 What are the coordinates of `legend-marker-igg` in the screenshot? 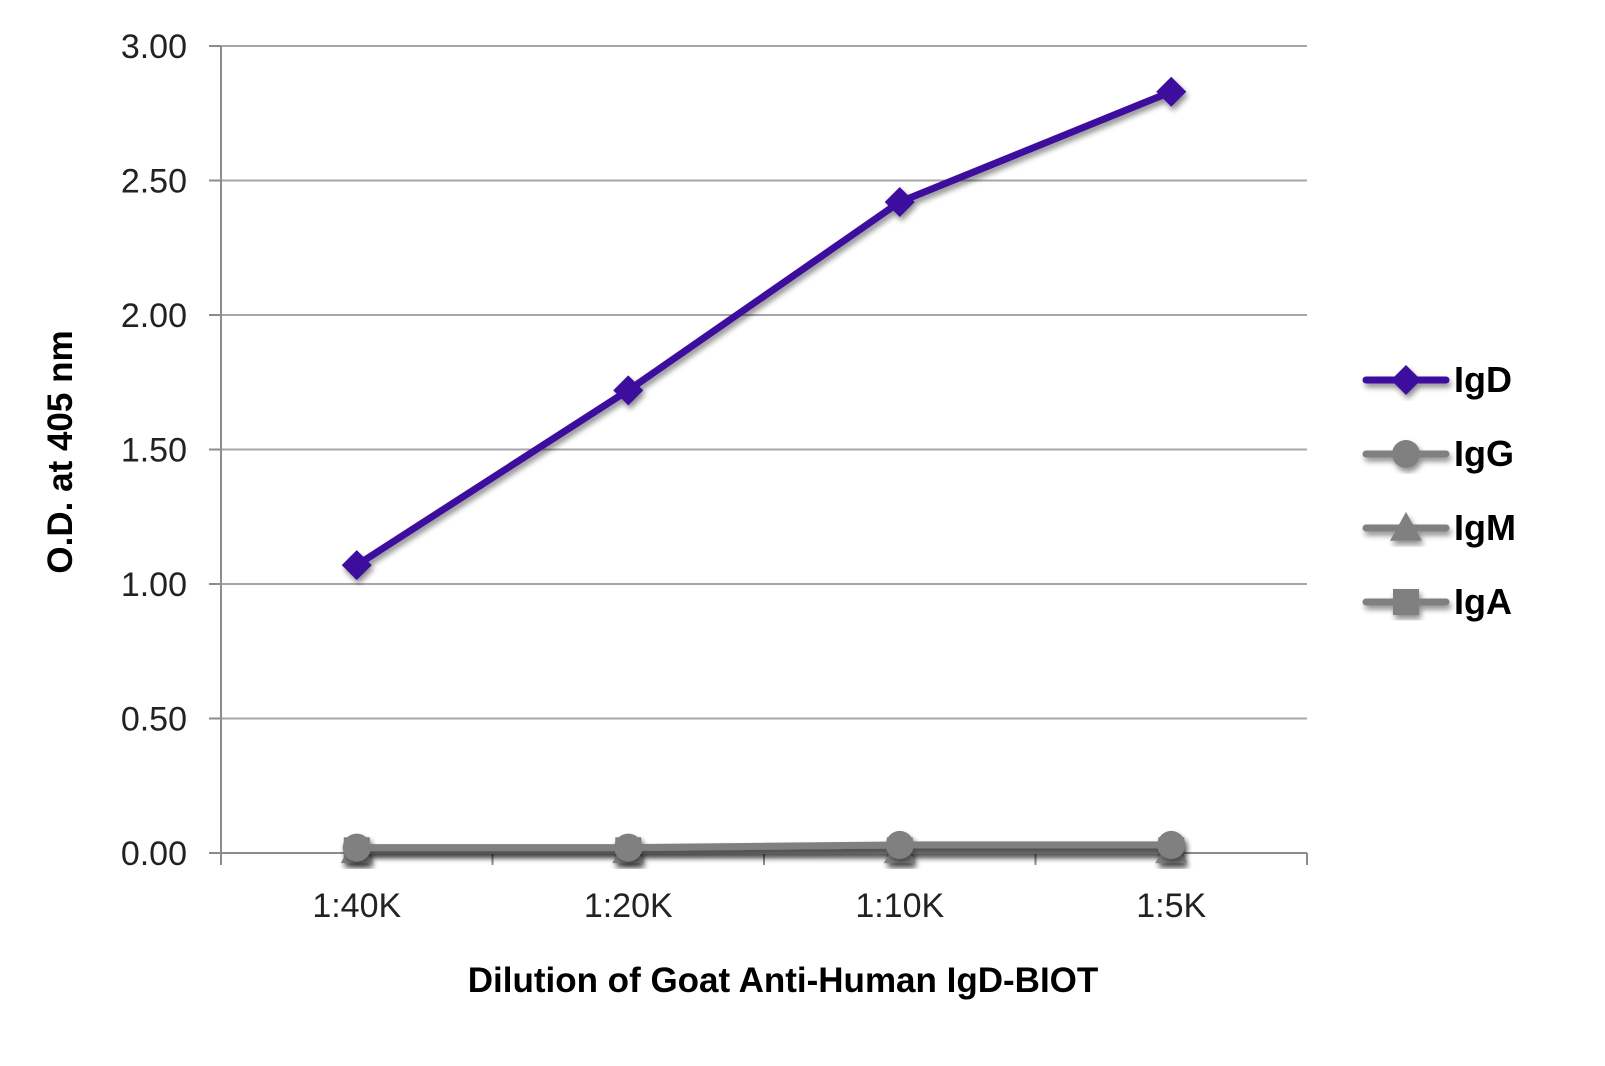 It's located at (1406, 454).